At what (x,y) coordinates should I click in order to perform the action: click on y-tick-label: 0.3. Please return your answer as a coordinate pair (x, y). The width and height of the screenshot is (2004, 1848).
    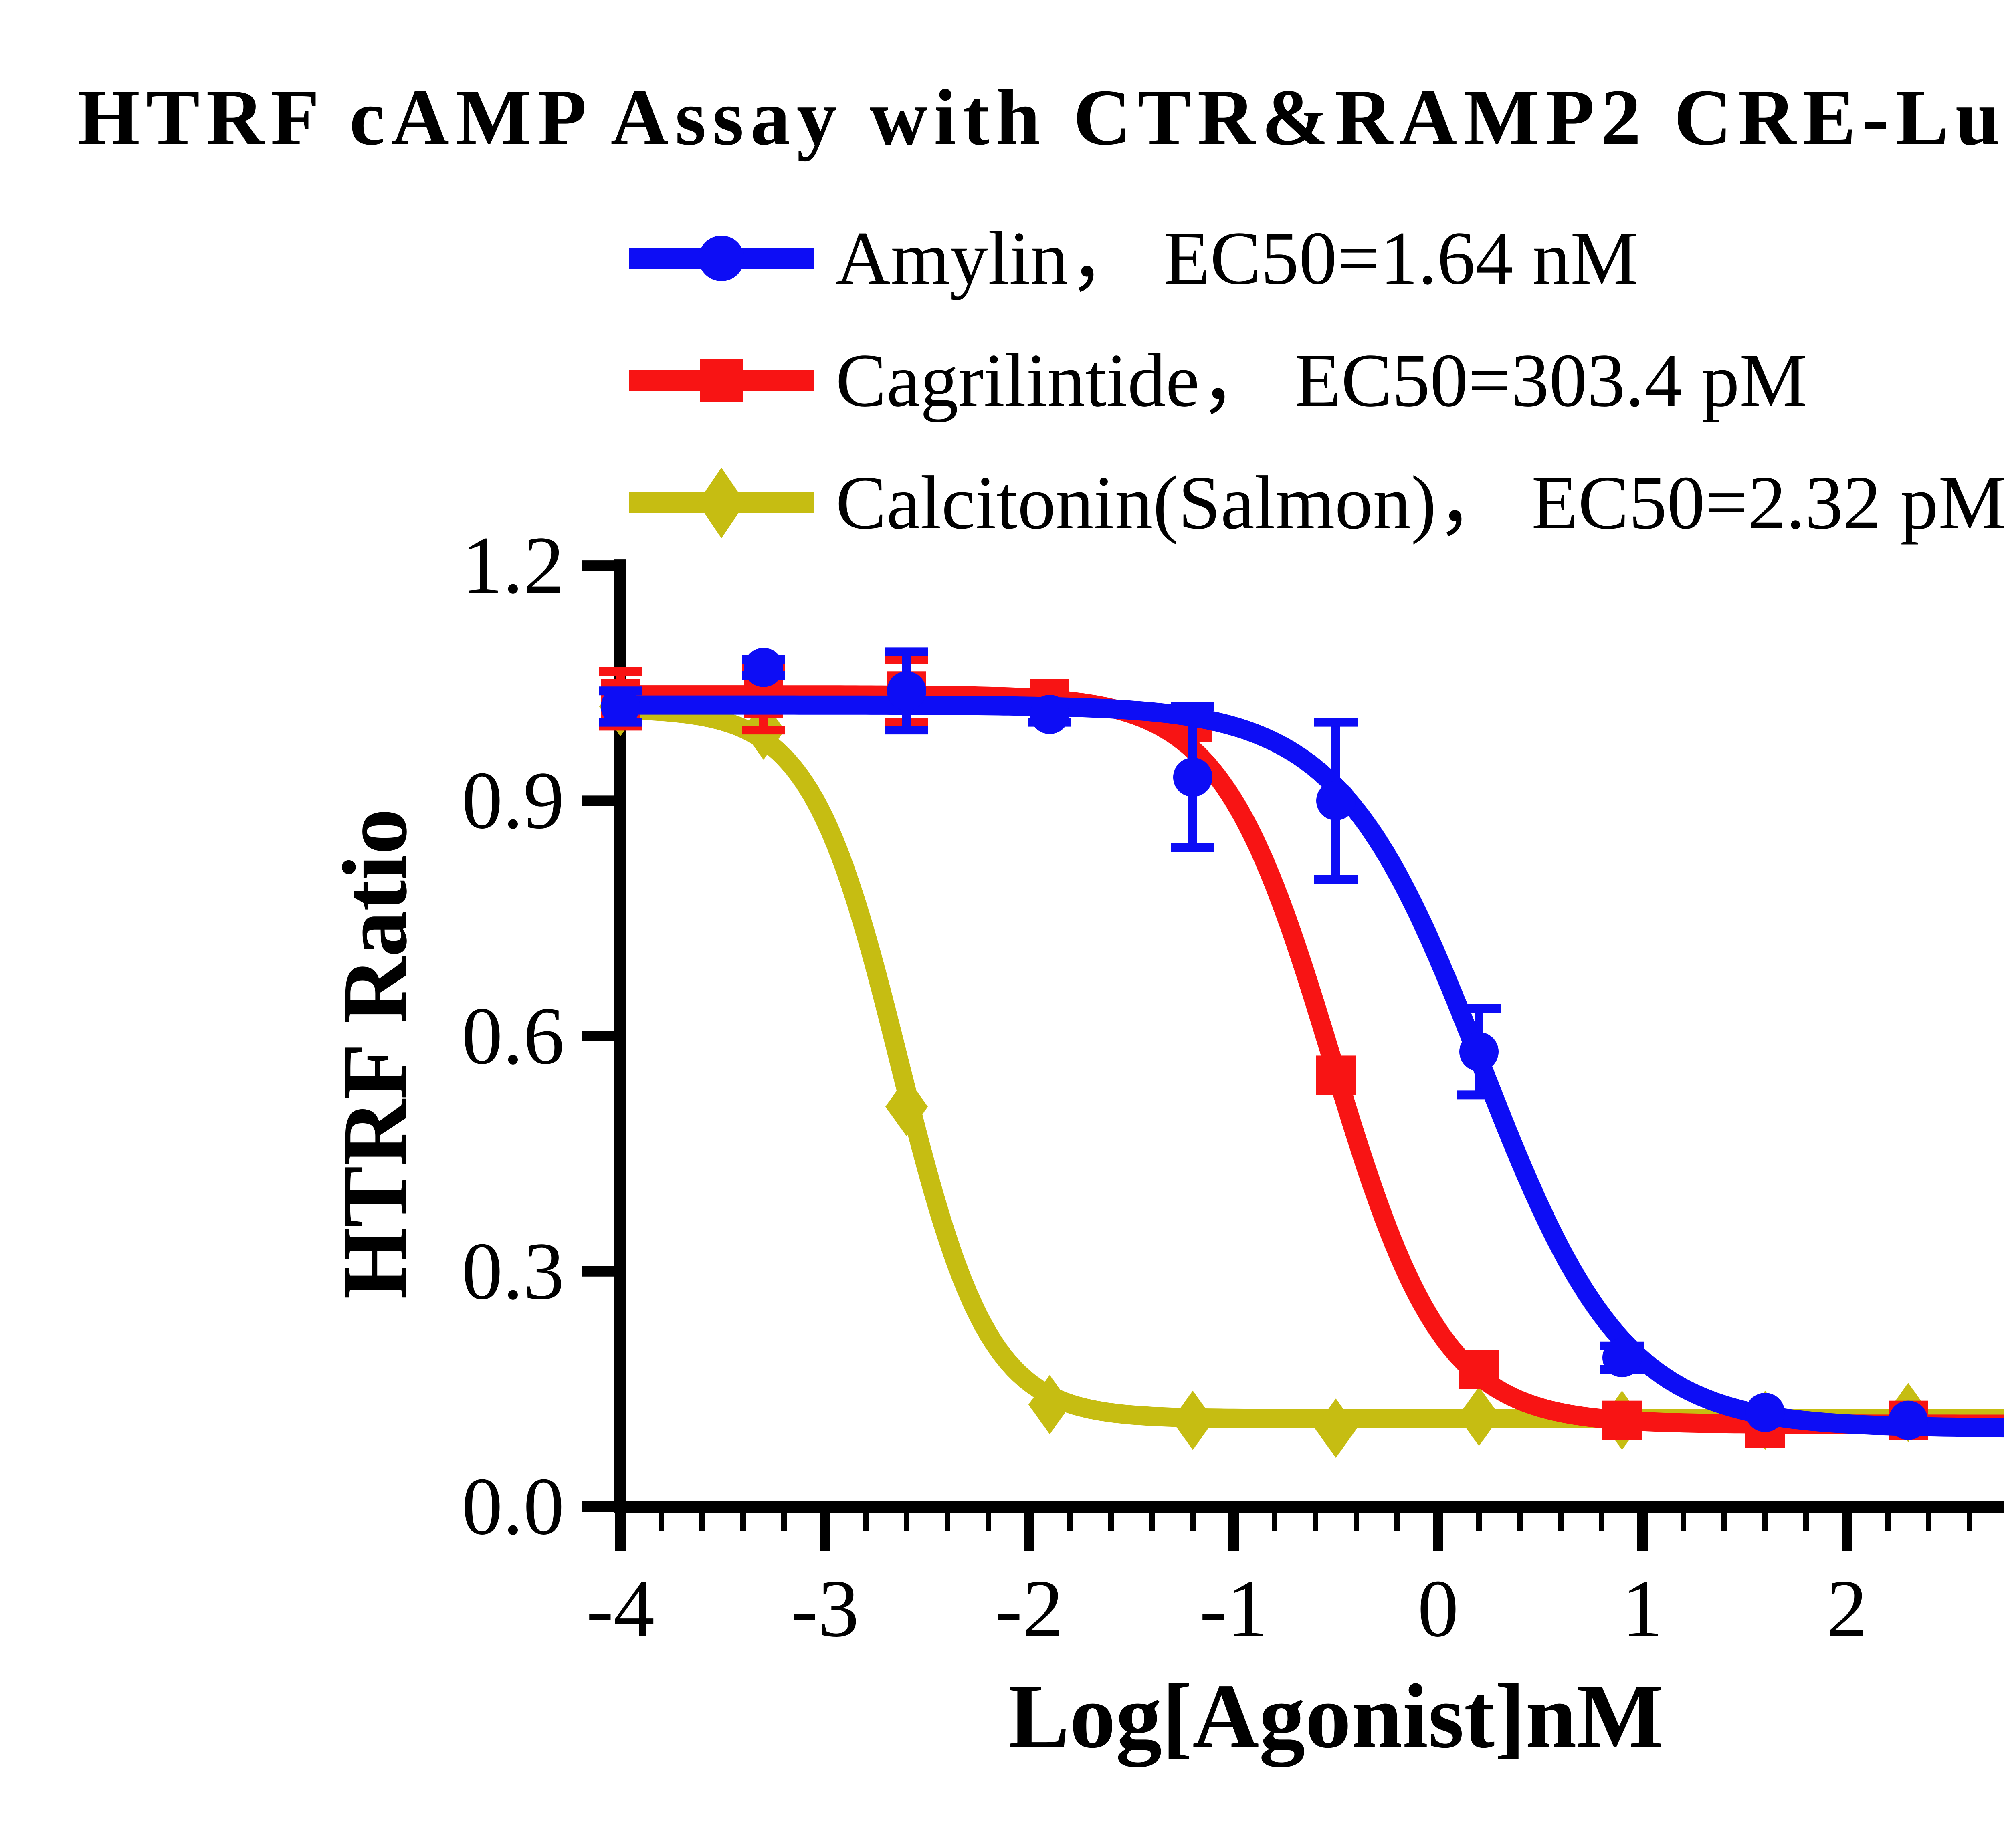
    Looking at the image, I should click on (512, 1271).